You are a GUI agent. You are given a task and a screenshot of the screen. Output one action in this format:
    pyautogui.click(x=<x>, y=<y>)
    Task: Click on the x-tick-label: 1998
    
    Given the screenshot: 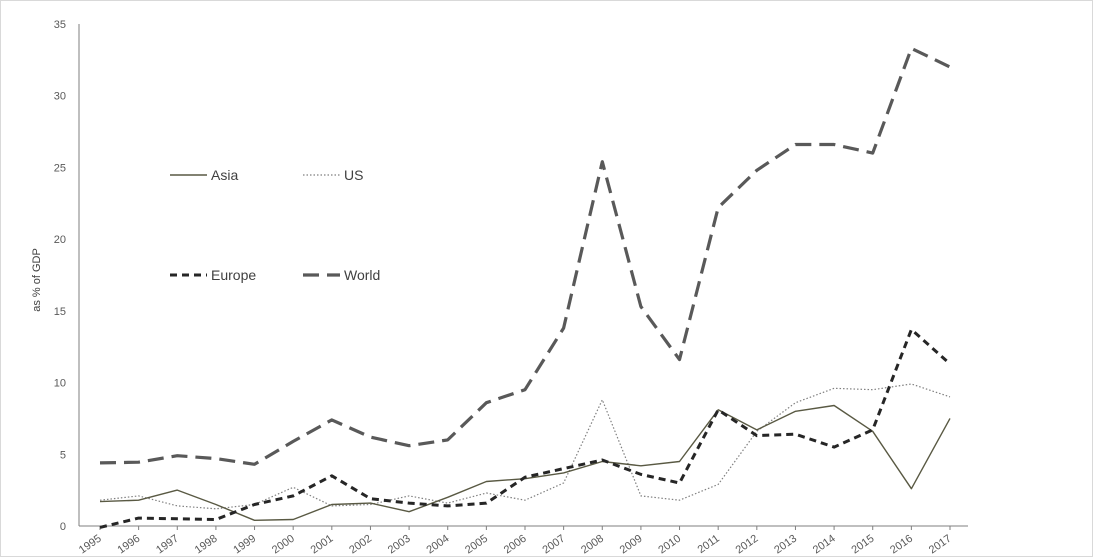 What is the action you would take?
    pyautogui.click(x=206, y=545)
    